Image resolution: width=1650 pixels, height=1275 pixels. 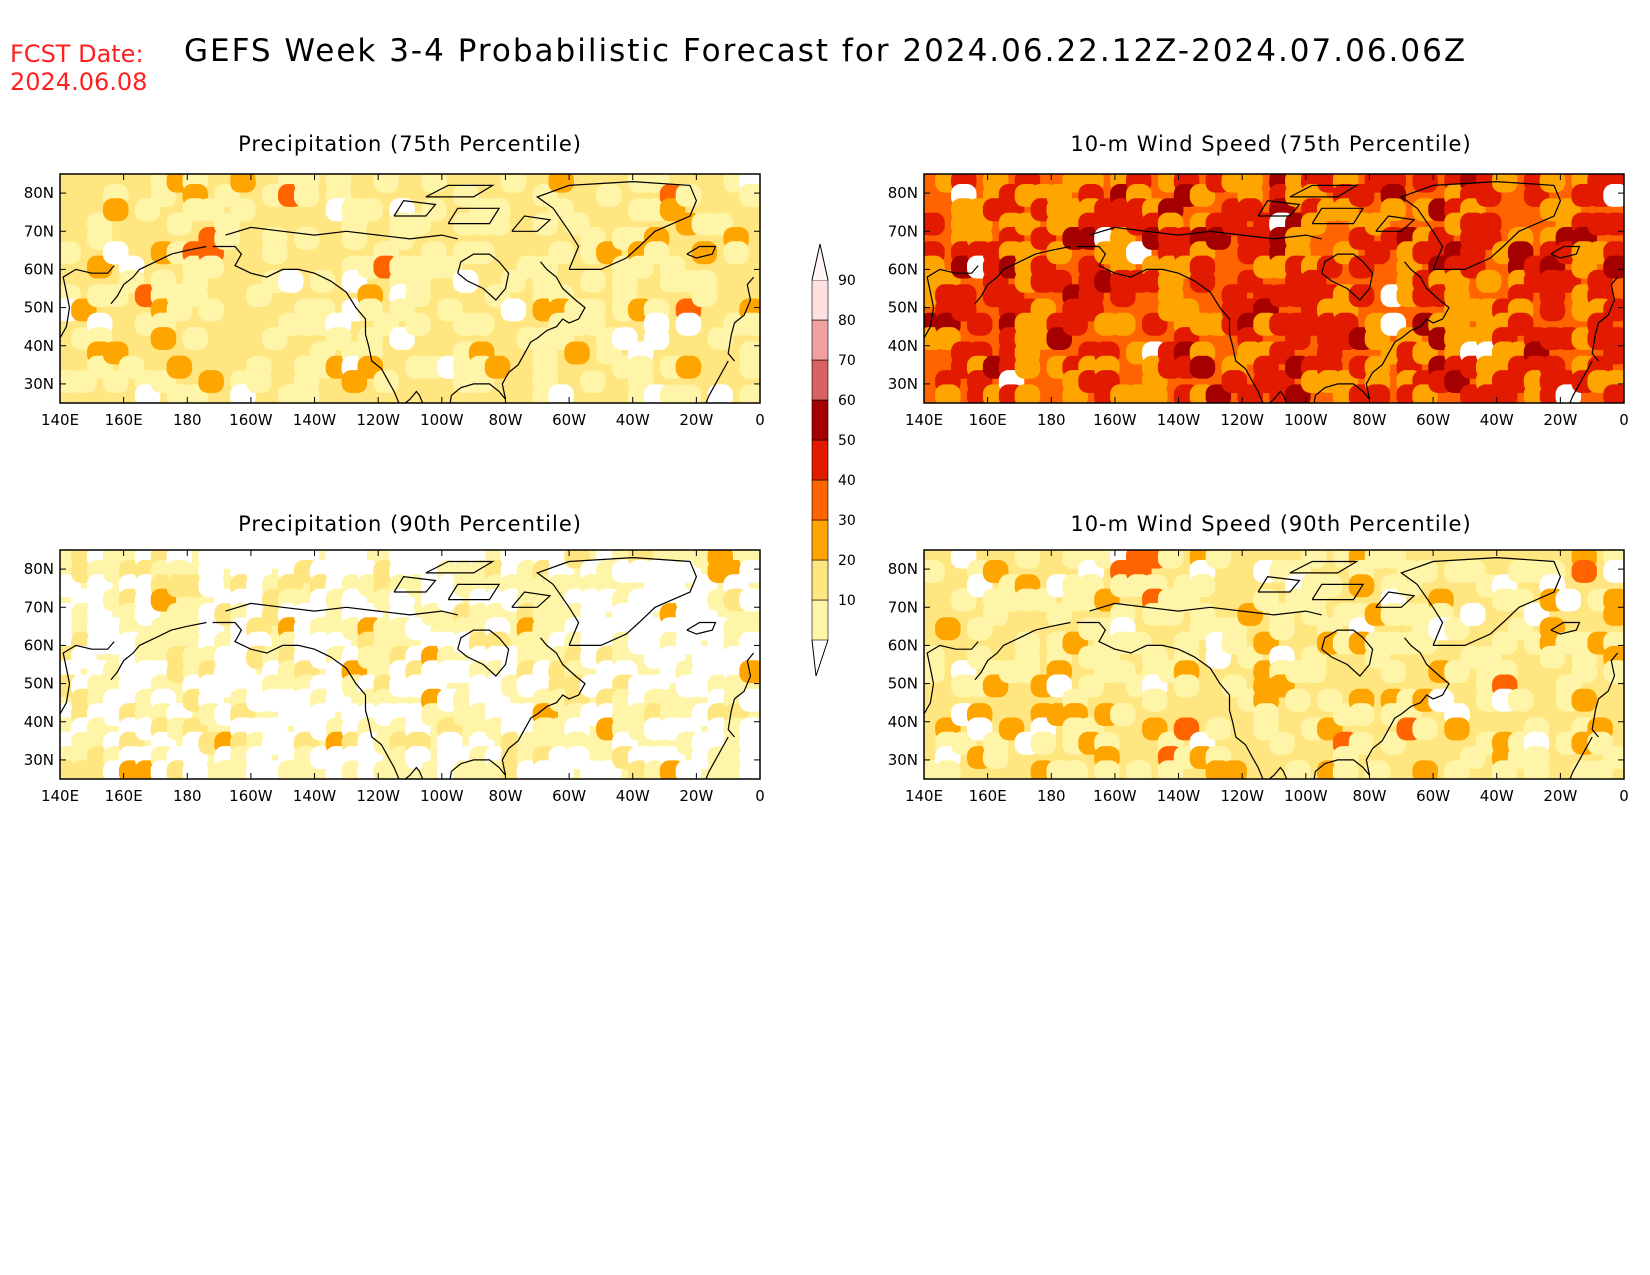 I want to click on lon-tick-label: 140W, so click(x=315, y=796).